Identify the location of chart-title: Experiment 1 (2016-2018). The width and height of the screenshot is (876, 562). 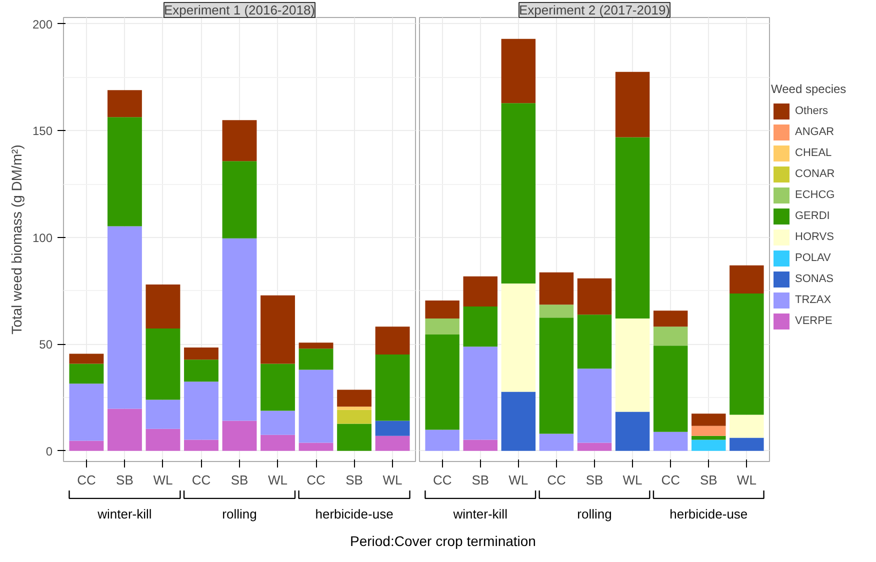
(240, 10).